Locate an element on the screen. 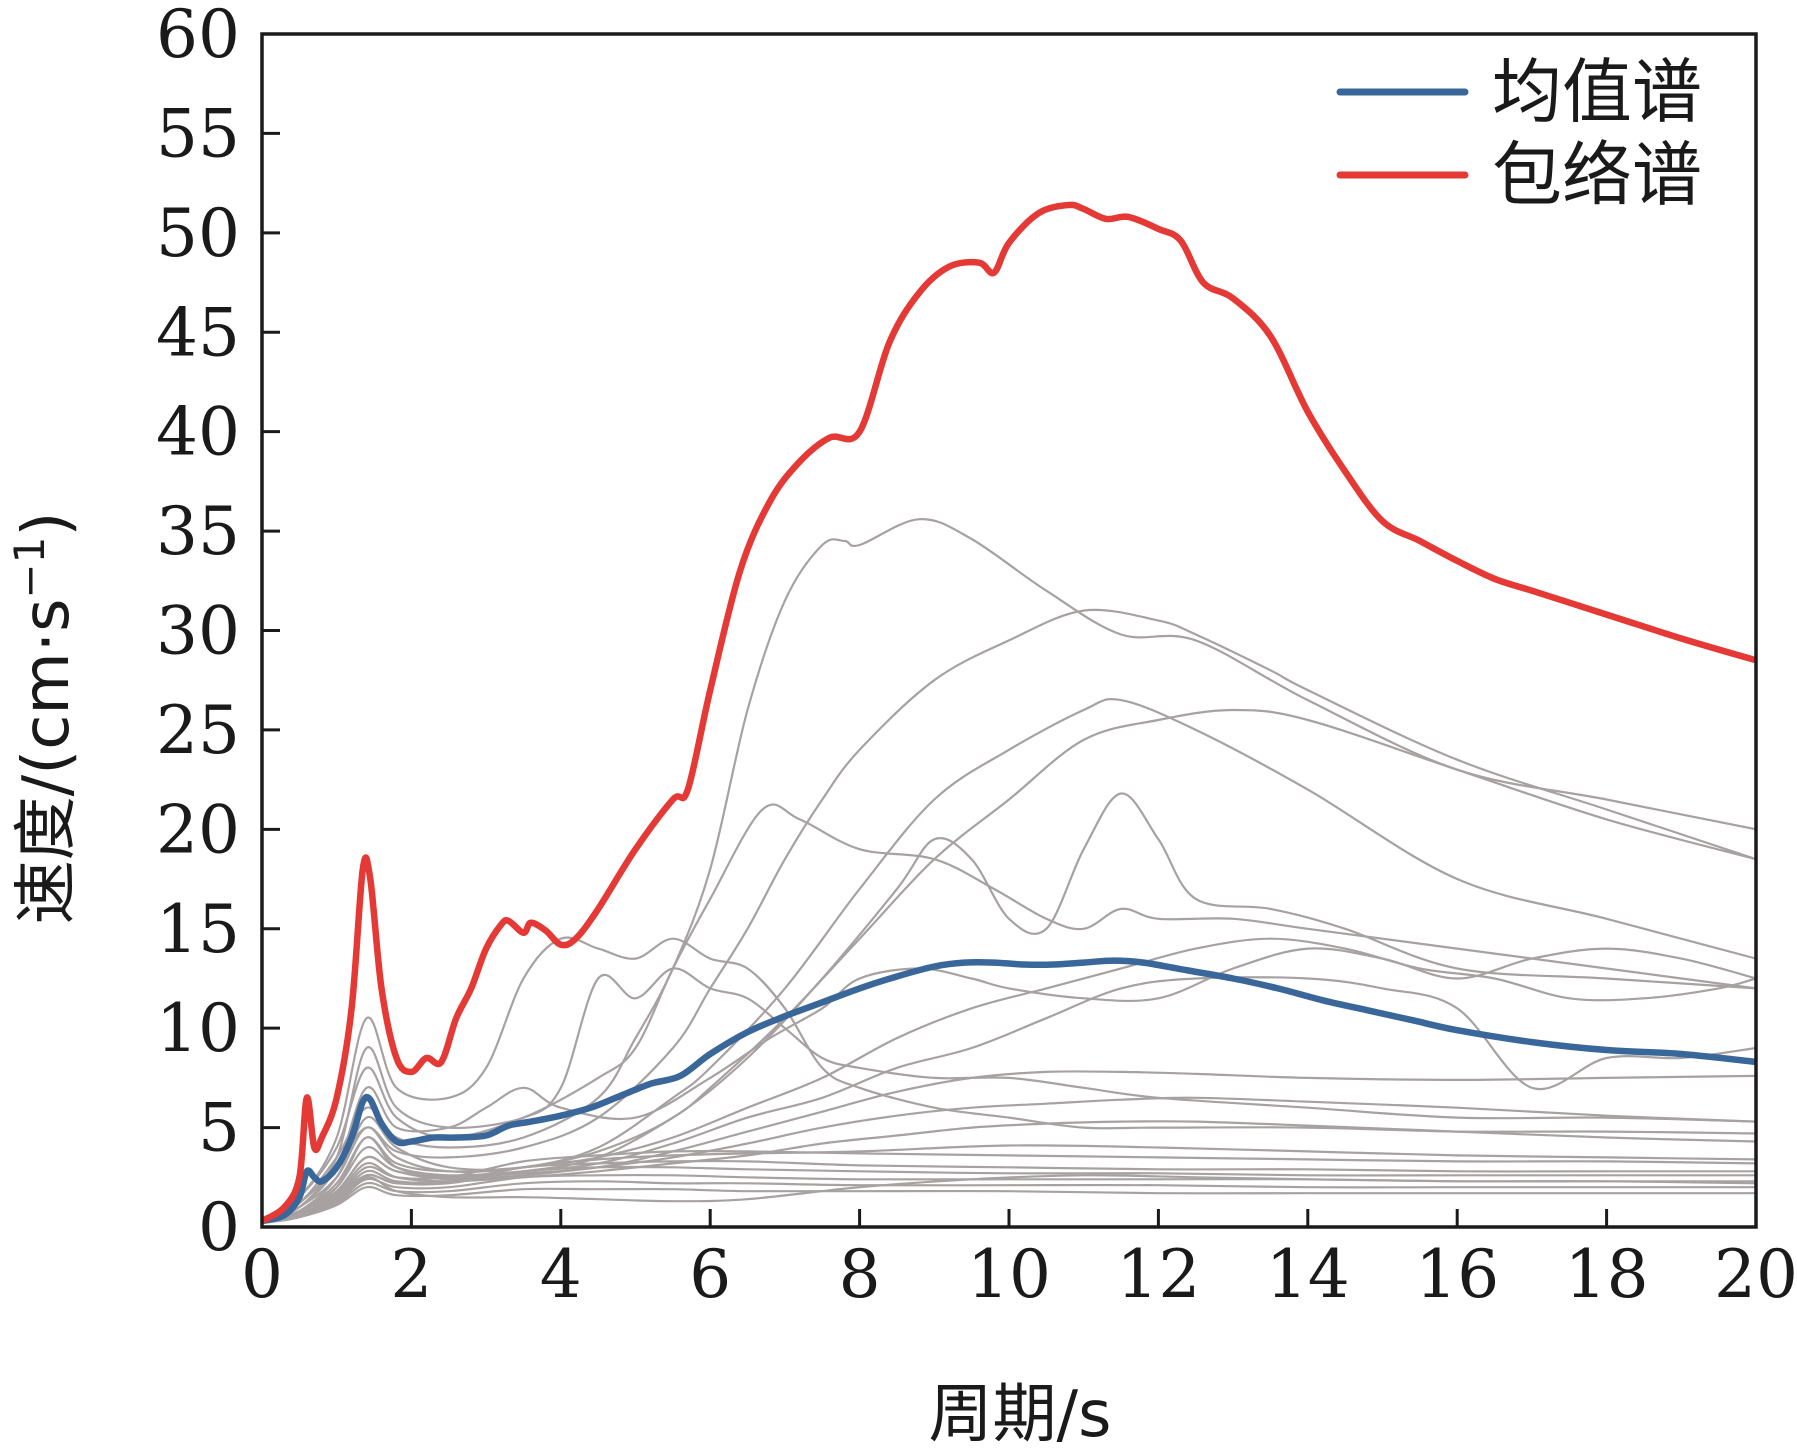 This screenshot has width=1797, height=1451. y-axis-title: 速度/(cm·s−1) is located at coordinates (44, 718).